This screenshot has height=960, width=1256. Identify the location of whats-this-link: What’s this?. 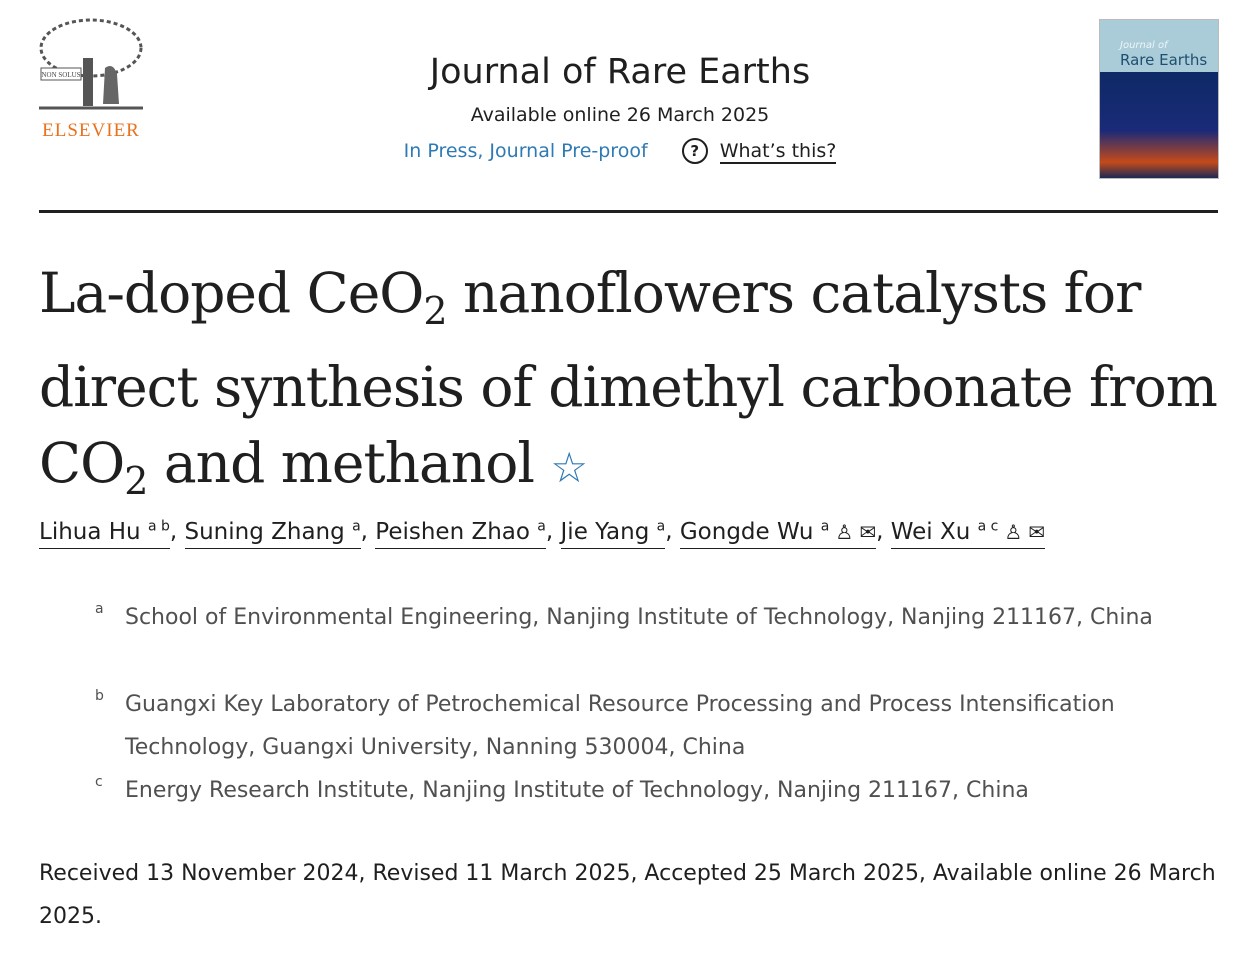
(778, 151).